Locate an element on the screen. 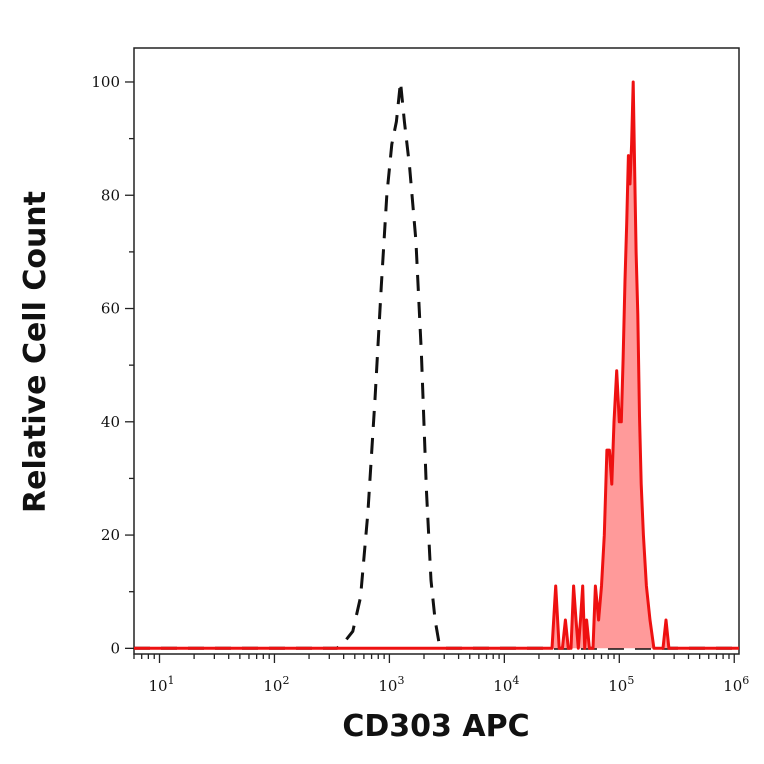 This screenshot has width=764, height=764. x-tick-label: 10⁵ is located at coordinates (621, 684).